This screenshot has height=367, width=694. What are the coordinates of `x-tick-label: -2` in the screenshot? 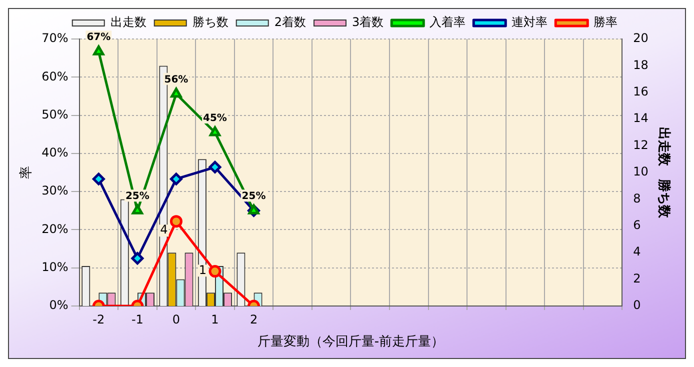 It's located at (98, 319).